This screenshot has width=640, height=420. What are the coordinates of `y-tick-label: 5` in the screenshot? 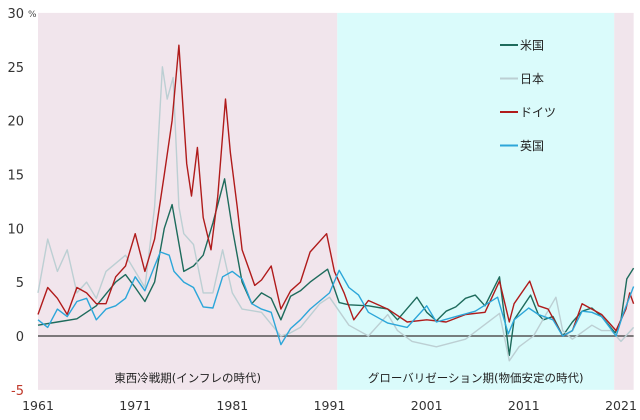 It's located at (20, 283).